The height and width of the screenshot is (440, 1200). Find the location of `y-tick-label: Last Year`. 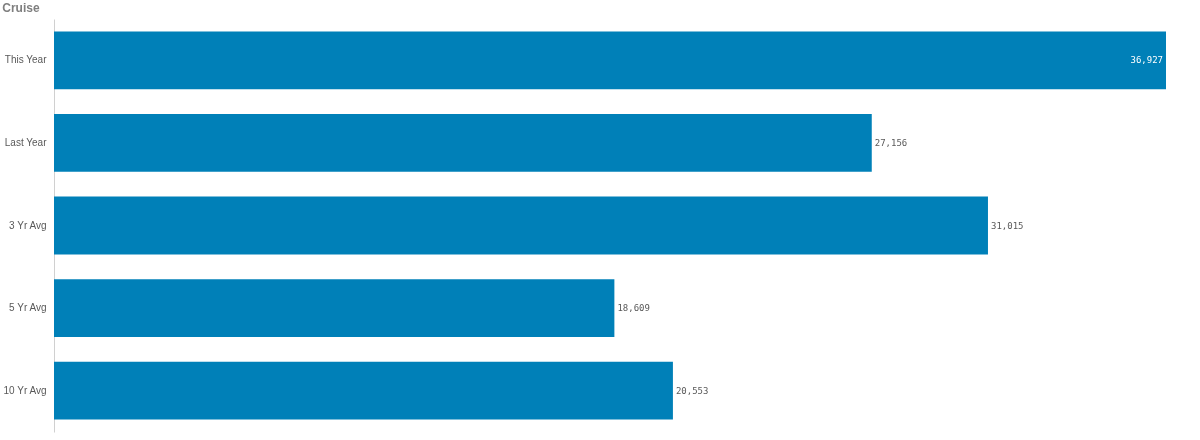

y-tick-label: Last Year is located at coordinates (26, 142).